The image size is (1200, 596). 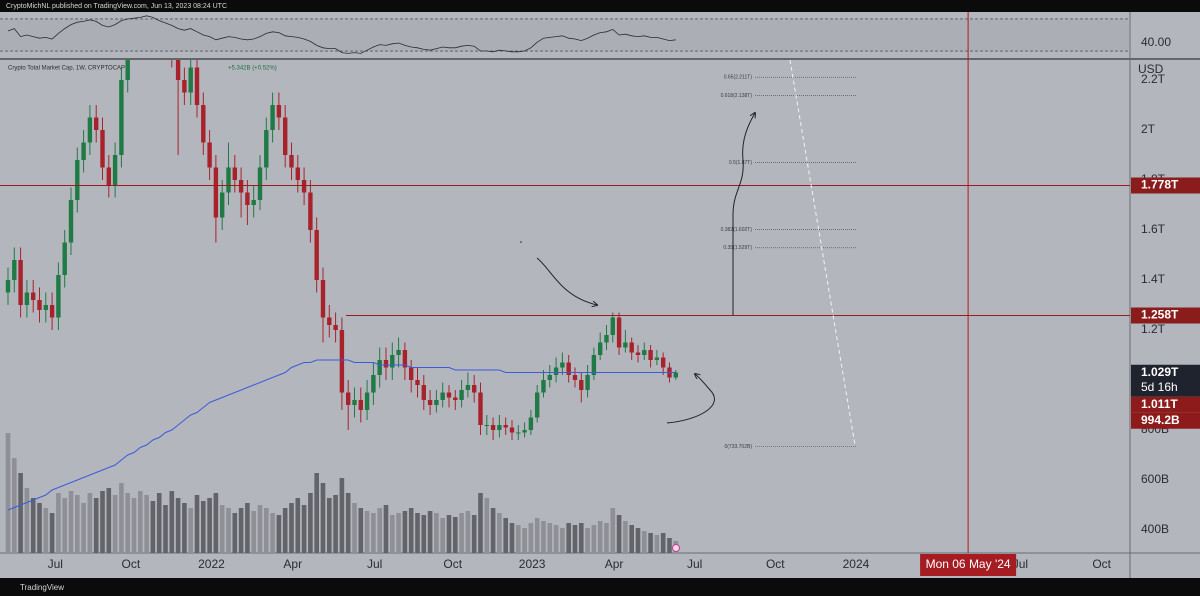 I want to click on x-tick-label: Oct, so click(x=1101, y=564).